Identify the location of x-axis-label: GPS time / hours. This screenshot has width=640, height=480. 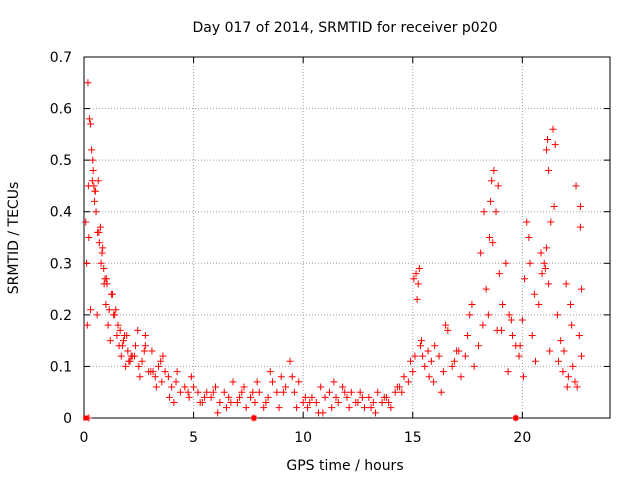
(344, 466).